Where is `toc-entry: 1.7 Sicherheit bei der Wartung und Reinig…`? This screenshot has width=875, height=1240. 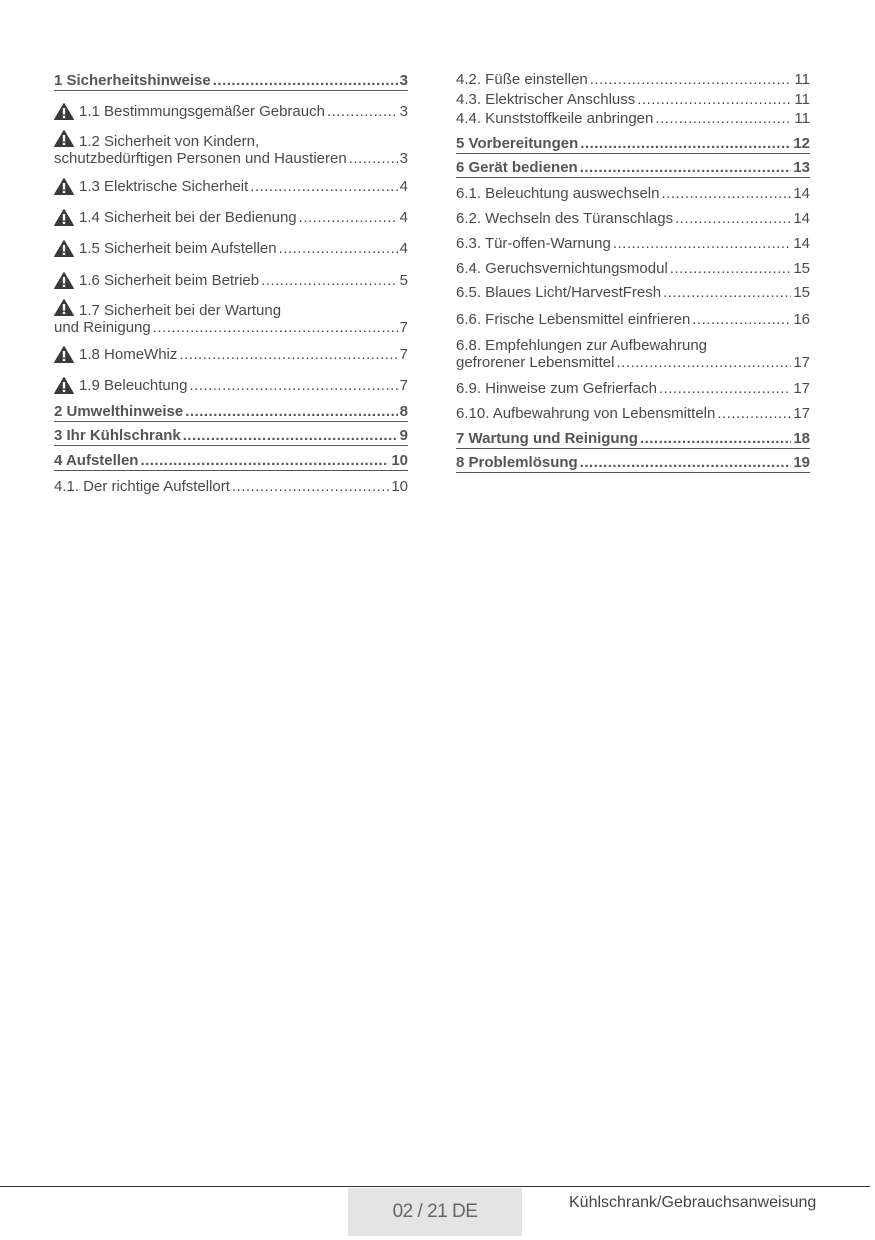
toc-entry: 1.7 Sicherheit bei der Wartung und Reinig… is located at coordinates (231, 317).